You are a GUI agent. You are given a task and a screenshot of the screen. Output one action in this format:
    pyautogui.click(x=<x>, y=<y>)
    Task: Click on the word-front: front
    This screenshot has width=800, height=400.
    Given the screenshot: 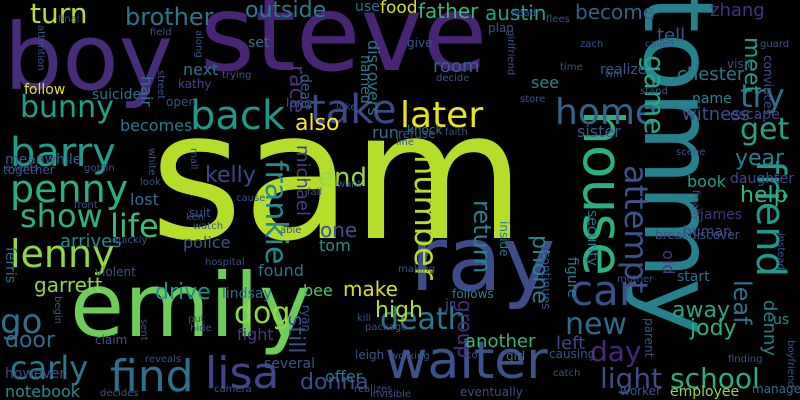 What is the action you would take?
    pyautogui.click(x=86, y=205)
    